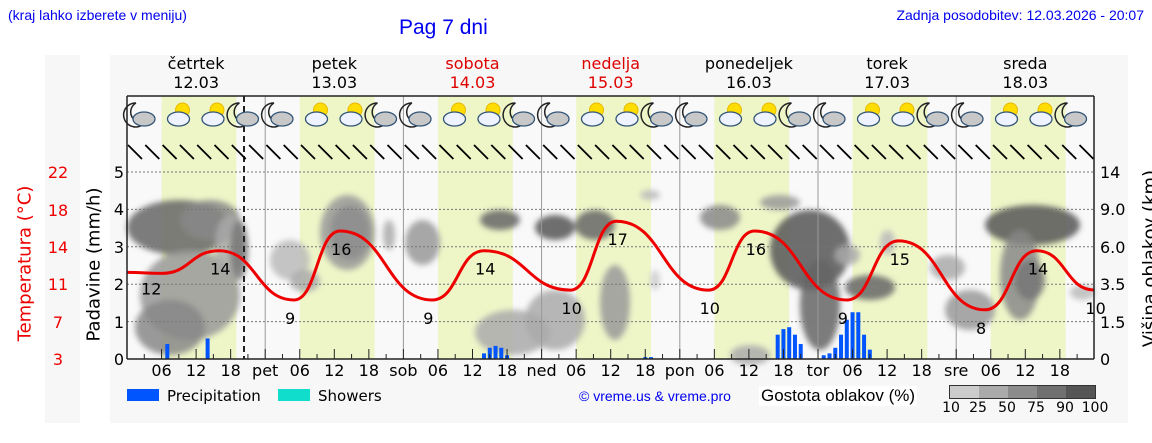 The image size is (1152, 443). I want to click on svg-text: 8, so click(981, 328).